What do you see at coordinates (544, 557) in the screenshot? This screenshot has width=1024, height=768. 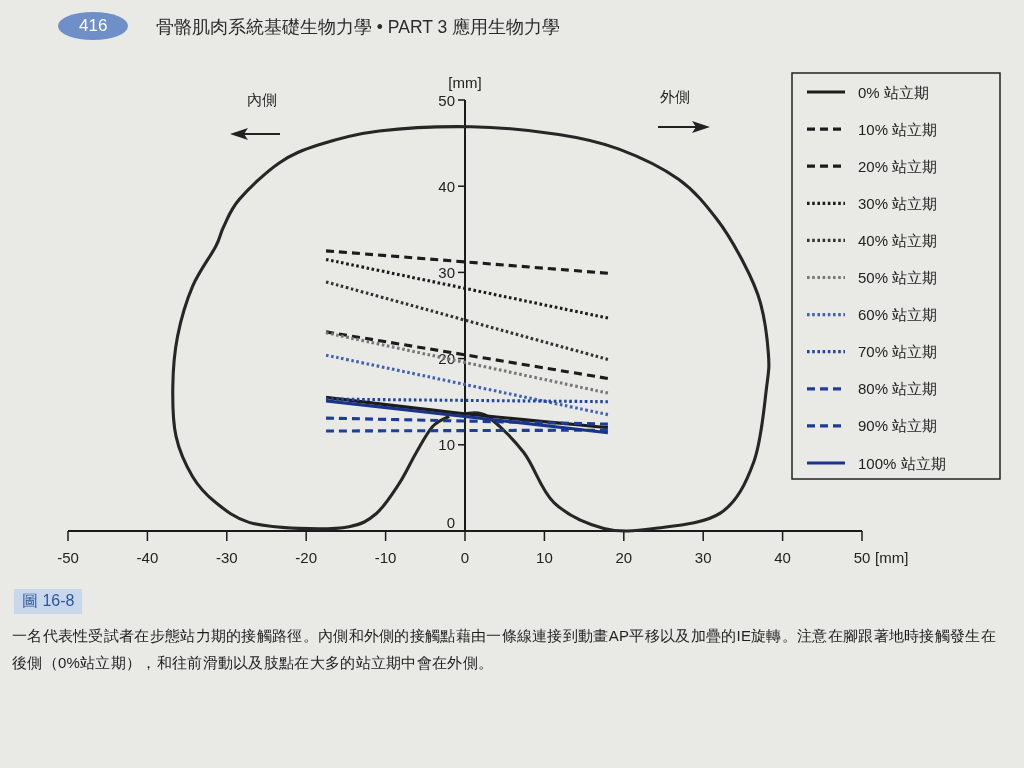 I see `x-tick-label: 10` at bounding box center [544, 557].